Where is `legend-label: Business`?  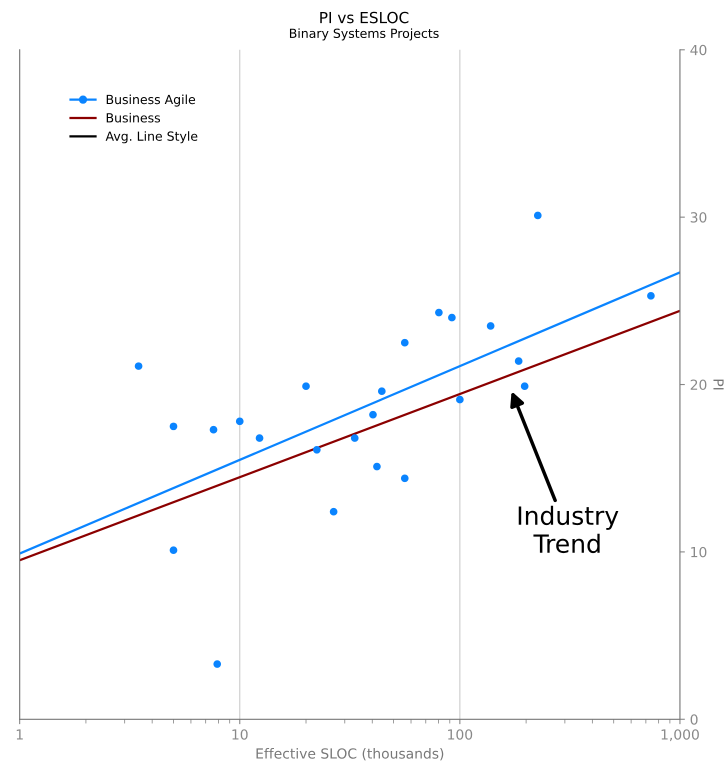 legend-label: Business is located at coordinates (133, 117).